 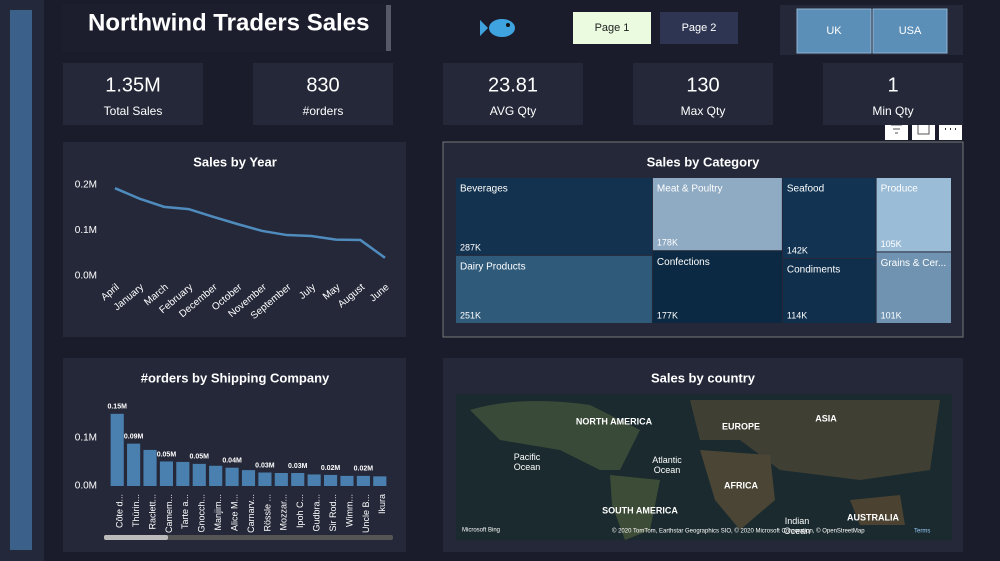 I want to click on kpi-value: 130, so click(x=702, y=85).